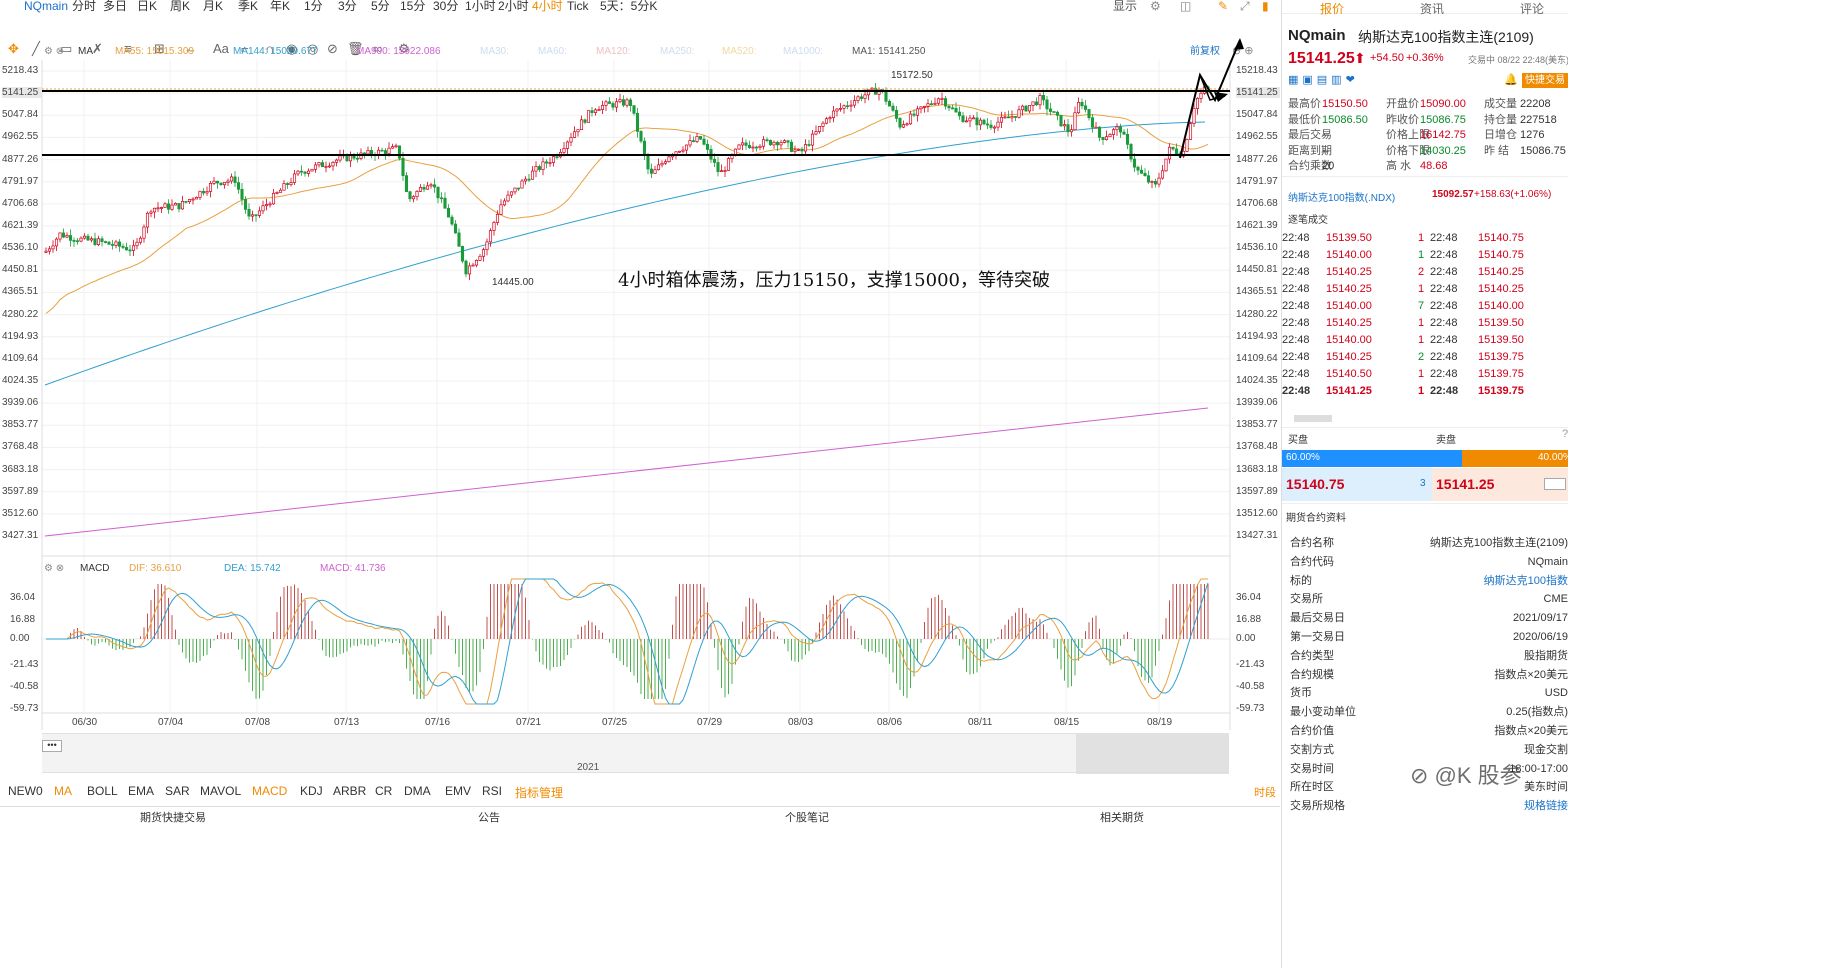 This screenshot has height=968, width=1843. What do you see at coordinates (221, 791) in the screenshot?
I see `indicator-tab-mavol: MAVOL` at bounding box center [221, 791].